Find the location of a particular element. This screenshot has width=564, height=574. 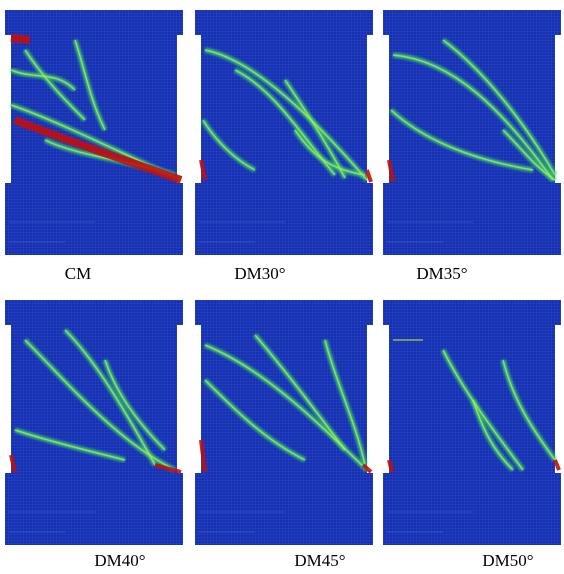

wall-mesh is located at coordinates (94, 399).